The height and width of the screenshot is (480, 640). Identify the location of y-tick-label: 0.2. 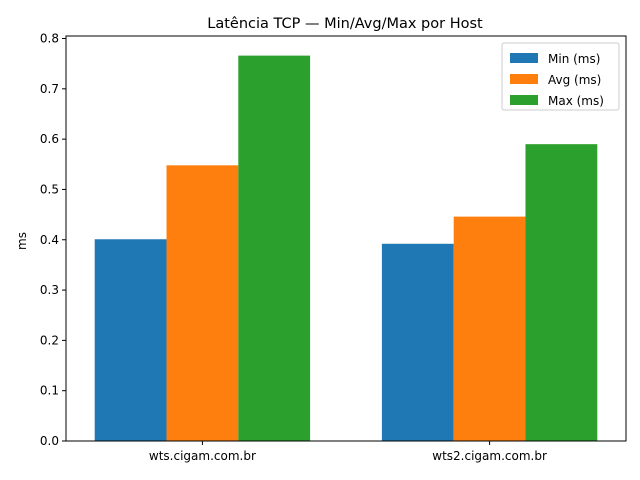
(49, 340).